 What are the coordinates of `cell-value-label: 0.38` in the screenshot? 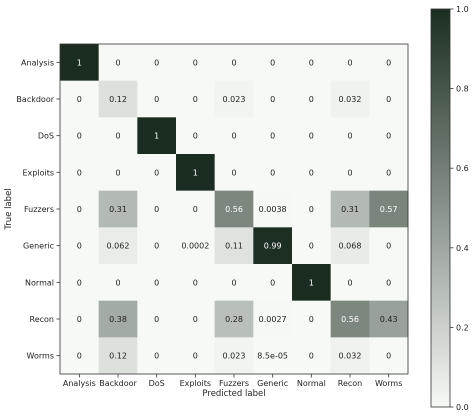 It's located at (118, 319).